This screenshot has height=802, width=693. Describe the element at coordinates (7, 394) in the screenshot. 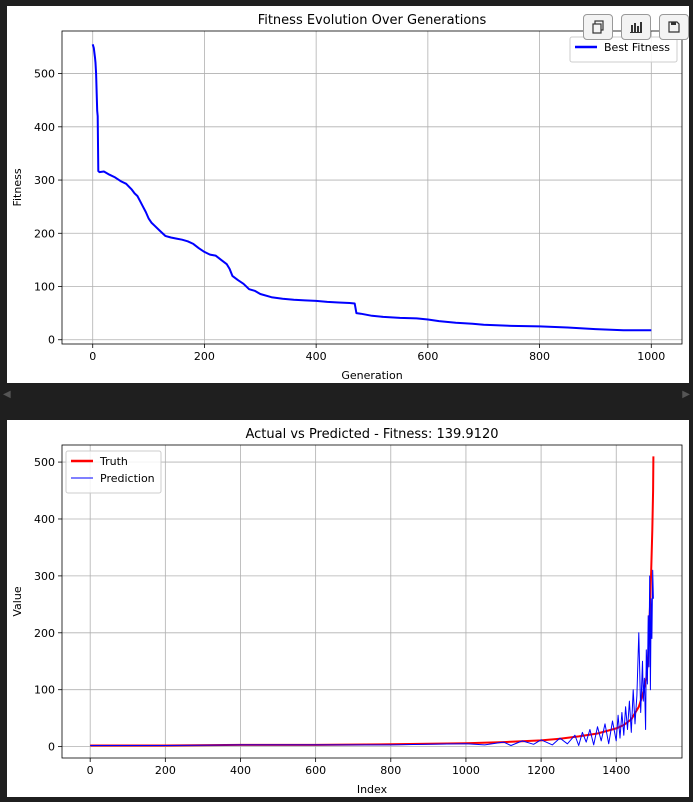

I see `scroll-left-icon: ◀` at that location.